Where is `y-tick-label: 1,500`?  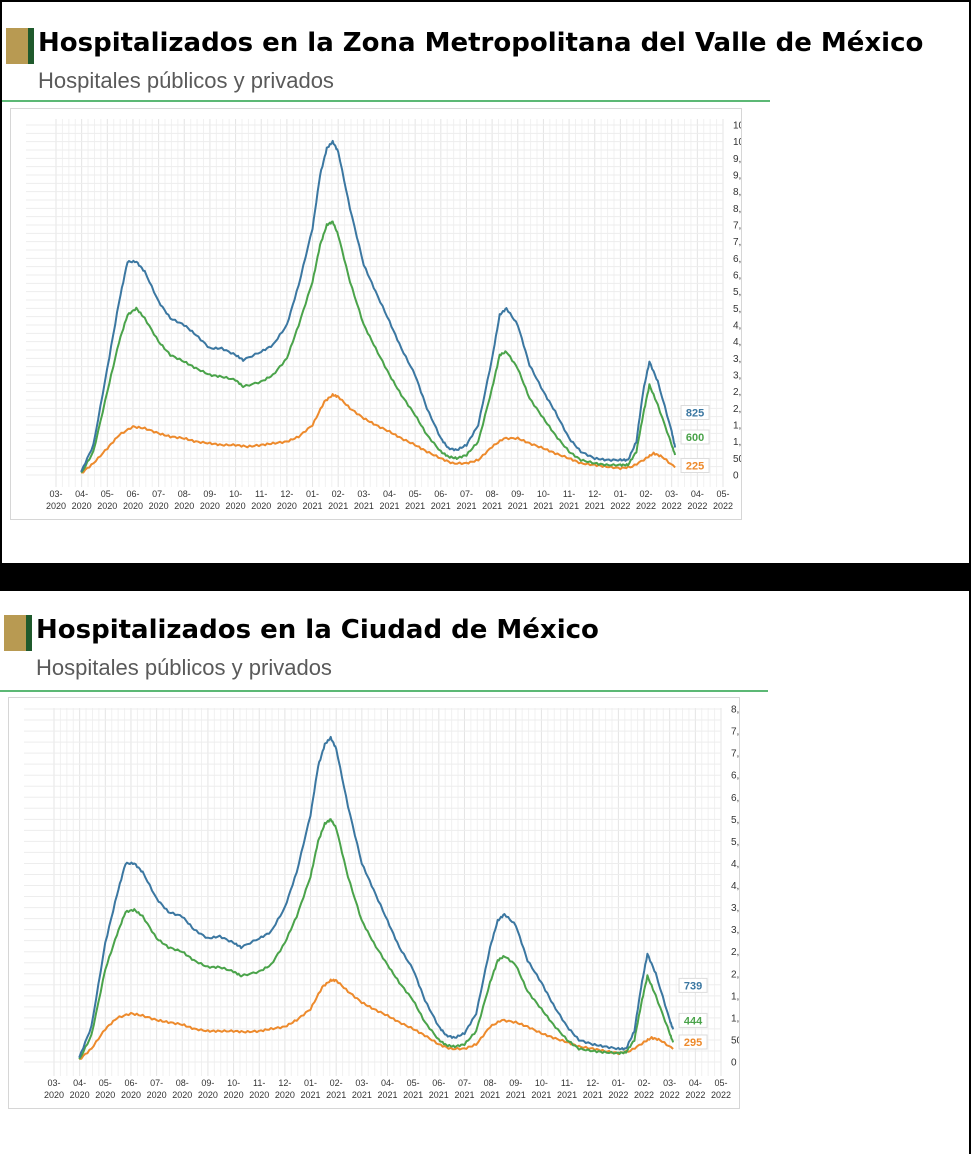 y-tick-label: 1,500 is located at coordinates (737, 426).